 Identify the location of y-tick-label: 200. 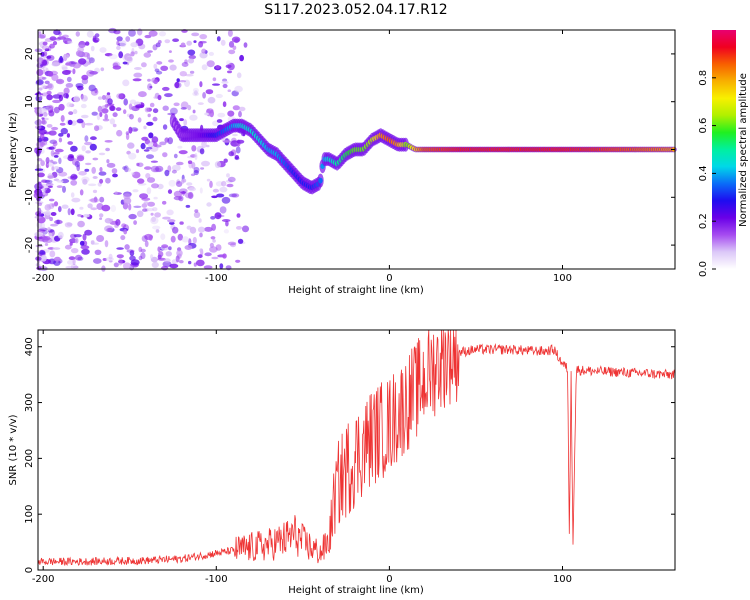
(29, 458).